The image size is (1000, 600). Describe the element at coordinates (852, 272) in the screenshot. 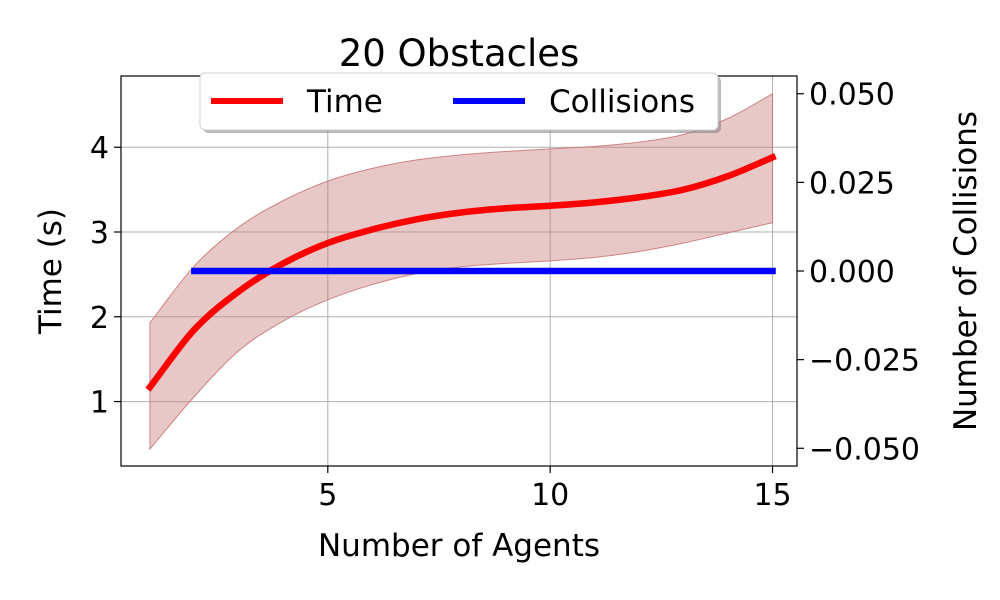

I see `y-tick-label-right: 0.000` at that location.